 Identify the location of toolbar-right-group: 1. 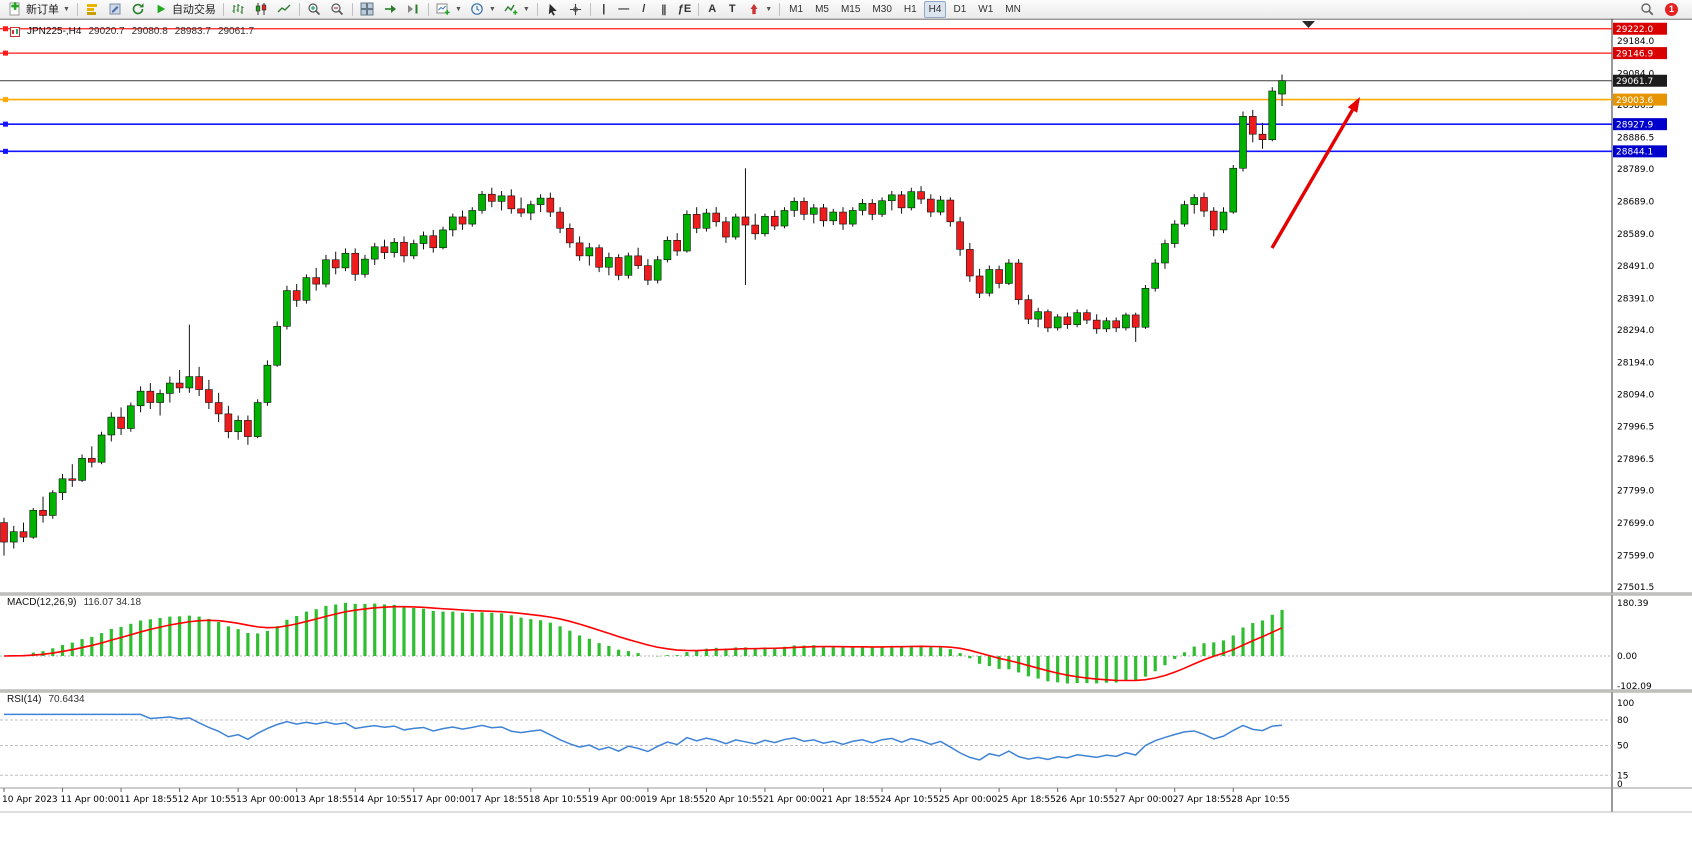
(1661, 9).